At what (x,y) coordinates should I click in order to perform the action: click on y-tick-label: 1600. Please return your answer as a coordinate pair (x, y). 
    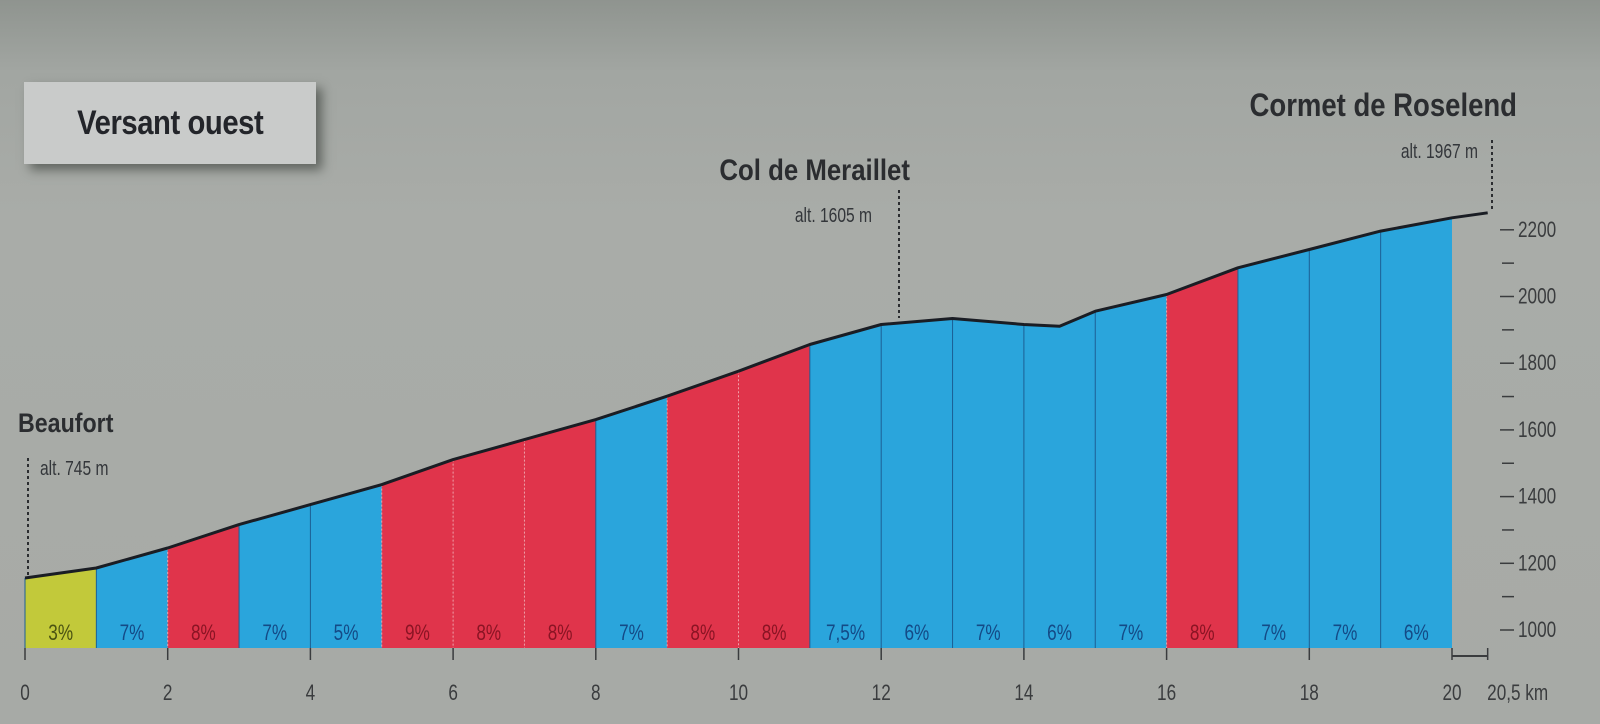
    Looking at the image, I should click on (1537, 430).